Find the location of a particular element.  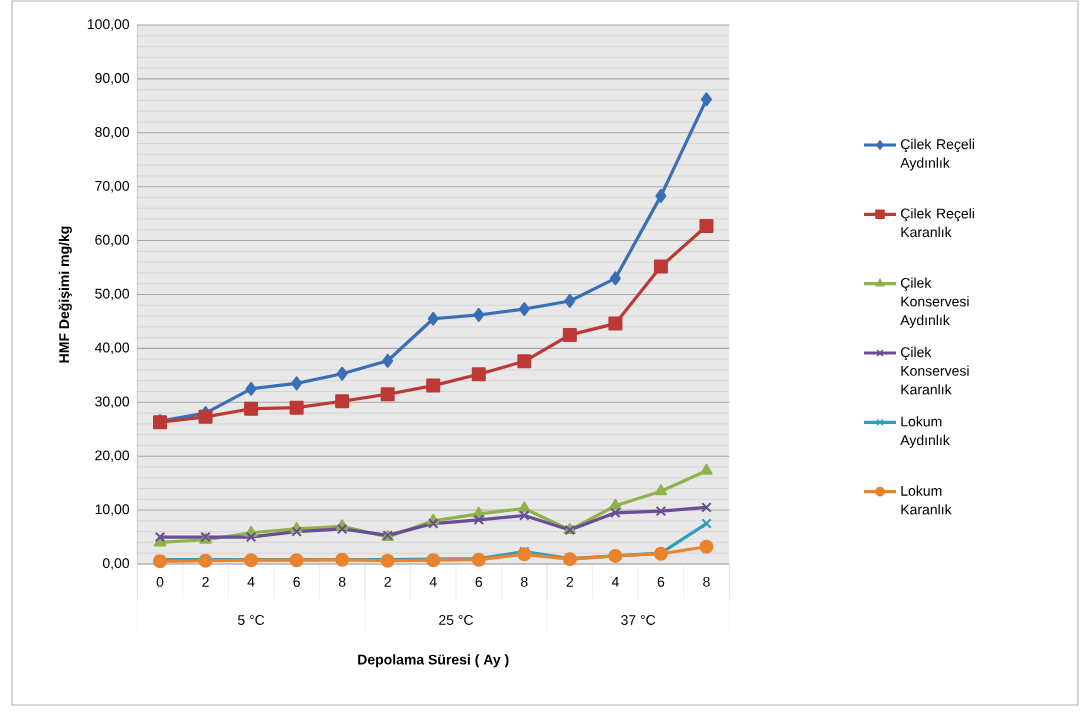

y-tick-label: 0,00 is located at coordinates (116, 564).